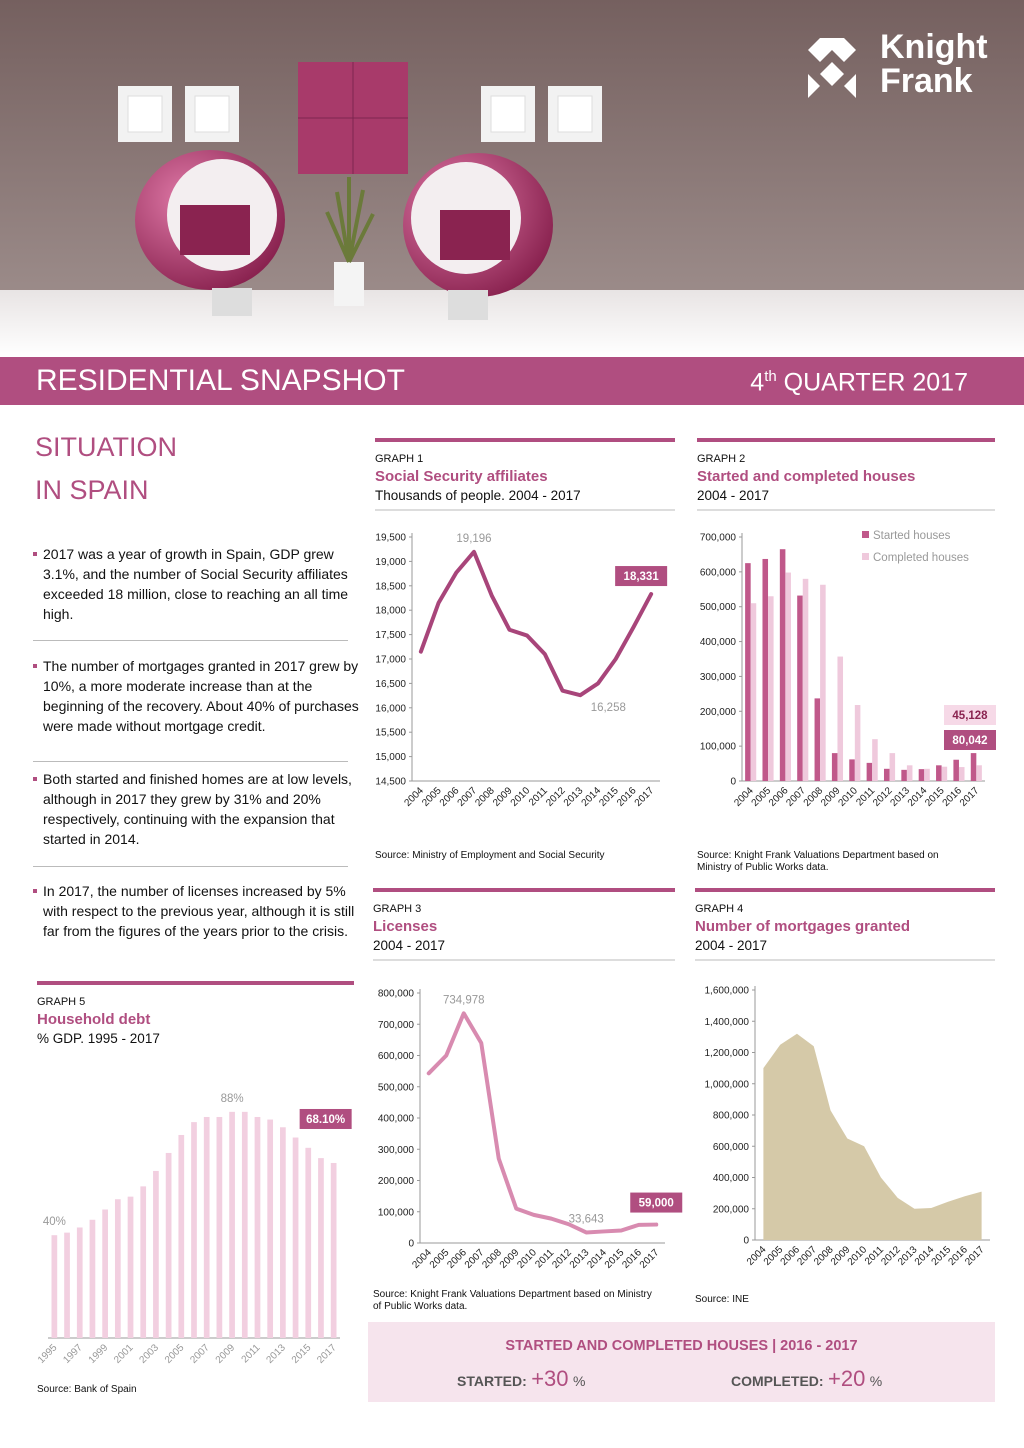 The height and width of the screenshot is (1448, 1024). I want to click on value-label: 16,258, so click(608, 708).